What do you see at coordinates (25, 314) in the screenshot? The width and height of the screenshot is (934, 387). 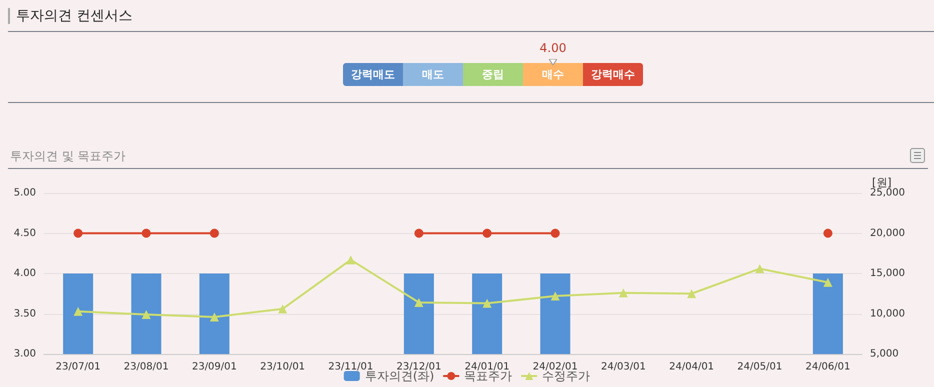 I see `y-tick-label: 3.50` at bounding box center [25, 314].